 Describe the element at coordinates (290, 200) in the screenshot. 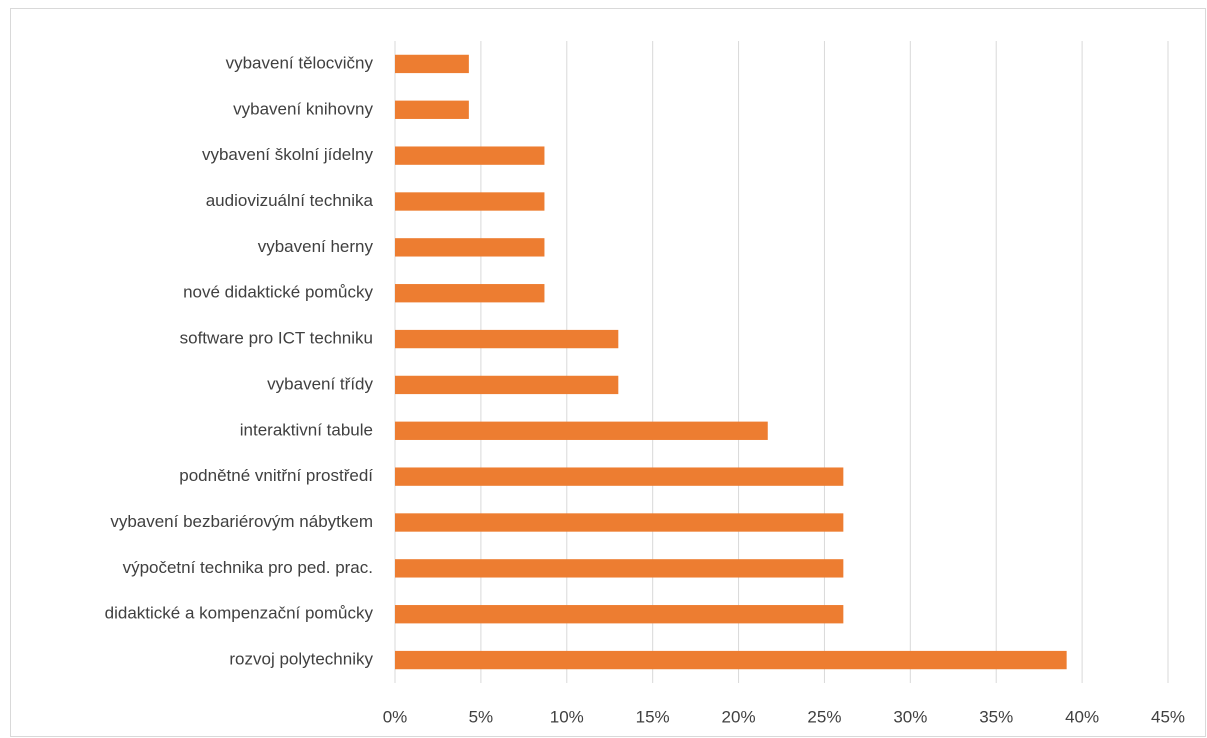

I see `y-tick-label: audiovizuální technika` at that location.